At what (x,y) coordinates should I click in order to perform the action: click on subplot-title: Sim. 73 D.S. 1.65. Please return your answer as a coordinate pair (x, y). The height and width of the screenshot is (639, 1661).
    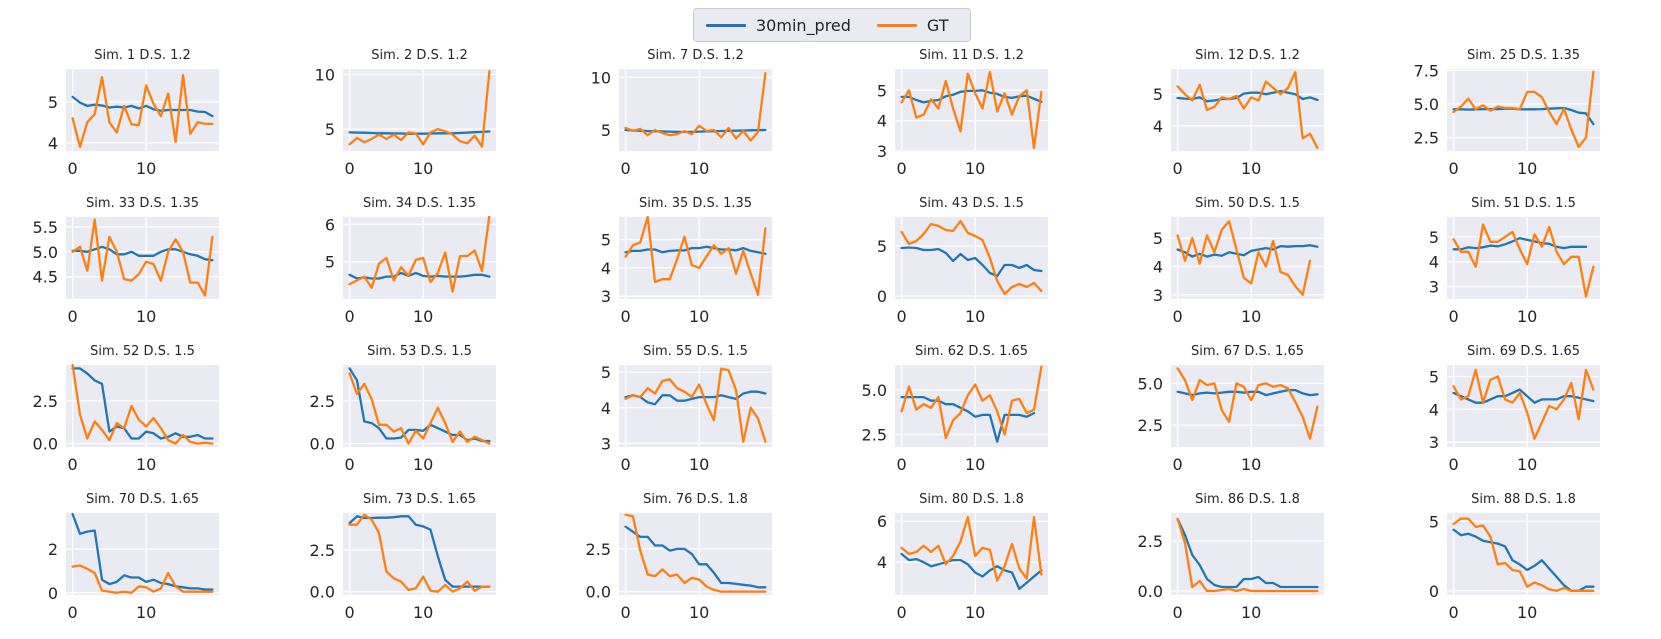
    Looking at the image, I should click on (419, 499).